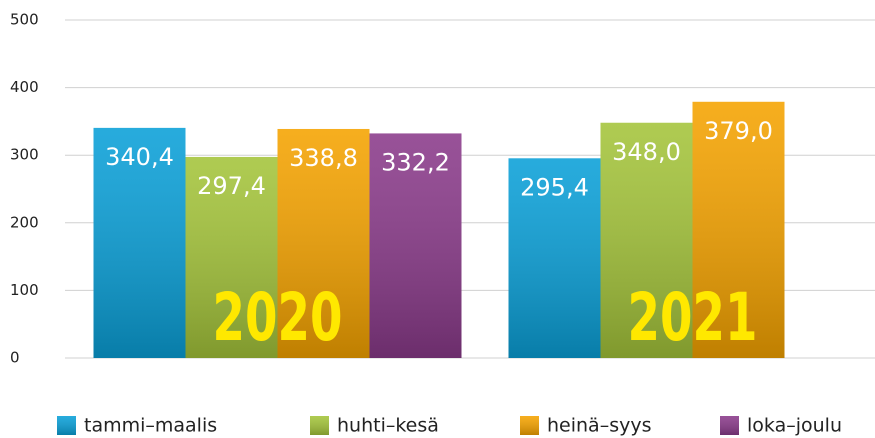  I want to click on legend-label: heinä–syys, so click(599, 426).